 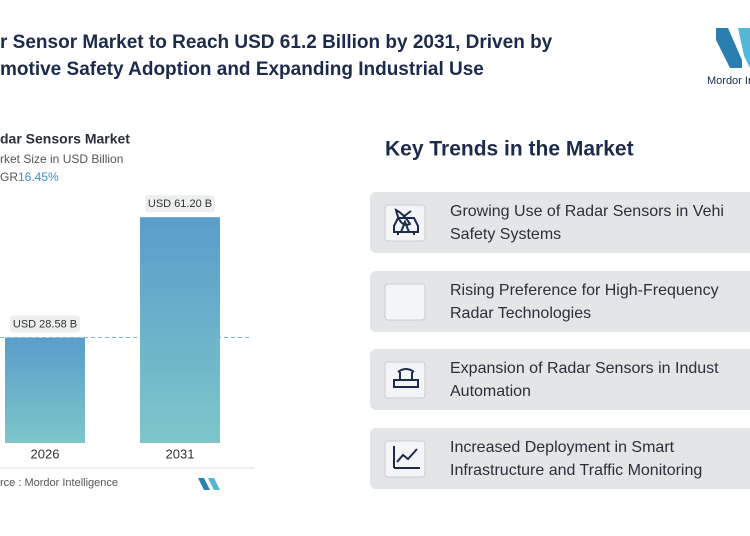 What do you see at coordinates (180, 453) in the screenshot?
I see `x-tick-label: 2031` at bounding box center [180, 453].